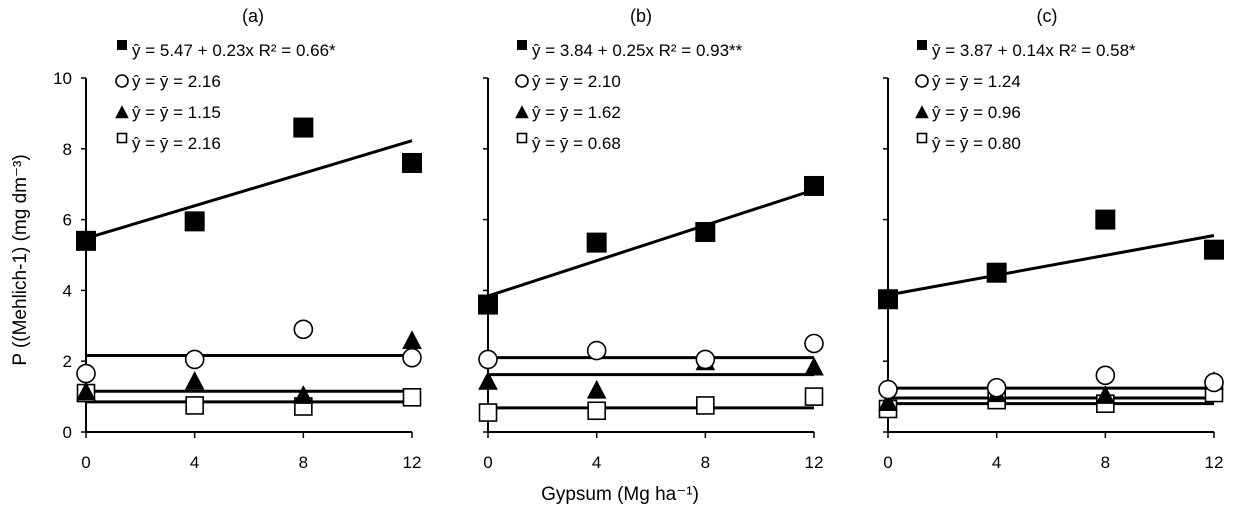 This screenshot has height=515, width=1235. I want to click on x-axis-title: Gypsum (Mg ha⁻¹), so click(620, 494).